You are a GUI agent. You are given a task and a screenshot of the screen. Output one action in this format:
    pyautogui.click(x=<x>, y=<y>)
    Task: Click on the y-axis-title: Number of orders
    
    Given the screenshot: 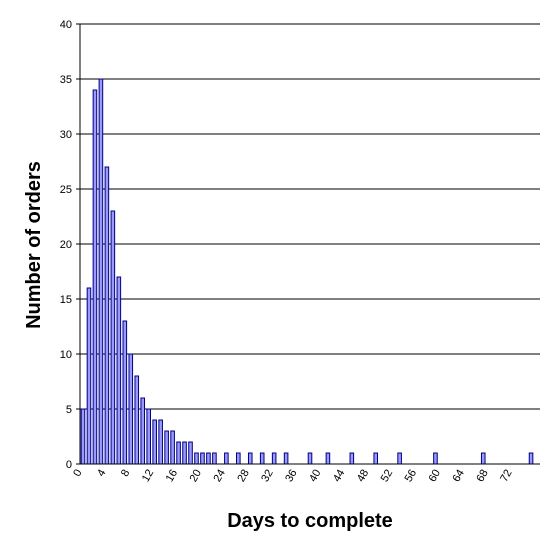 What is the action you would take?
    pyautogui.click(x=34, y=245)
    